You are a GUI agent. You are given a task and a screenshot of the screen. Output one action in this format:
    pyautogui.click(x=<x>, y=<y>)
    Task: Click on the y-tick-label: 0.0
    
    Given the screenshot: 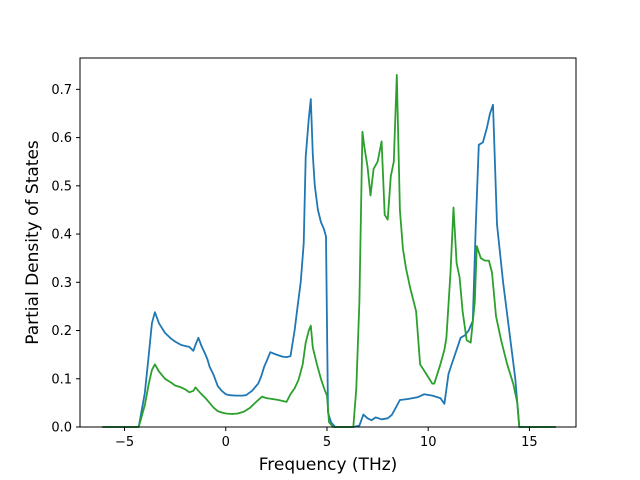 What is the action you would take?
    pyautogui.click(x=61, y=428)
    